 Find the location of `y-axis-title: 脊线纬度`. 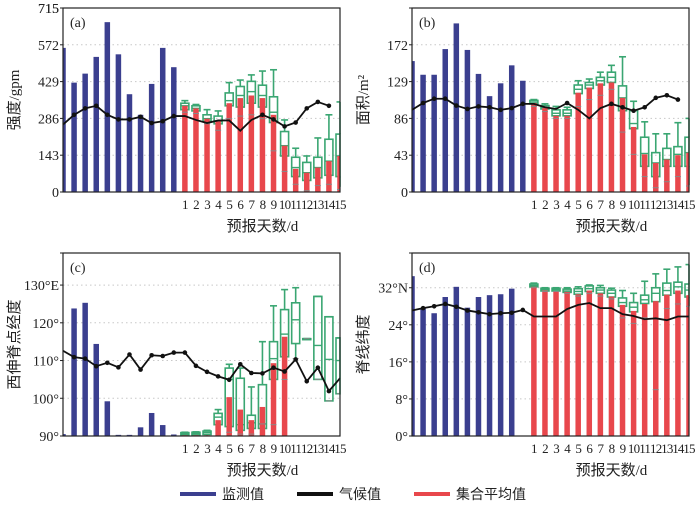

y-axis-title: 脊线纬度 is located at coordinates (363, 344).